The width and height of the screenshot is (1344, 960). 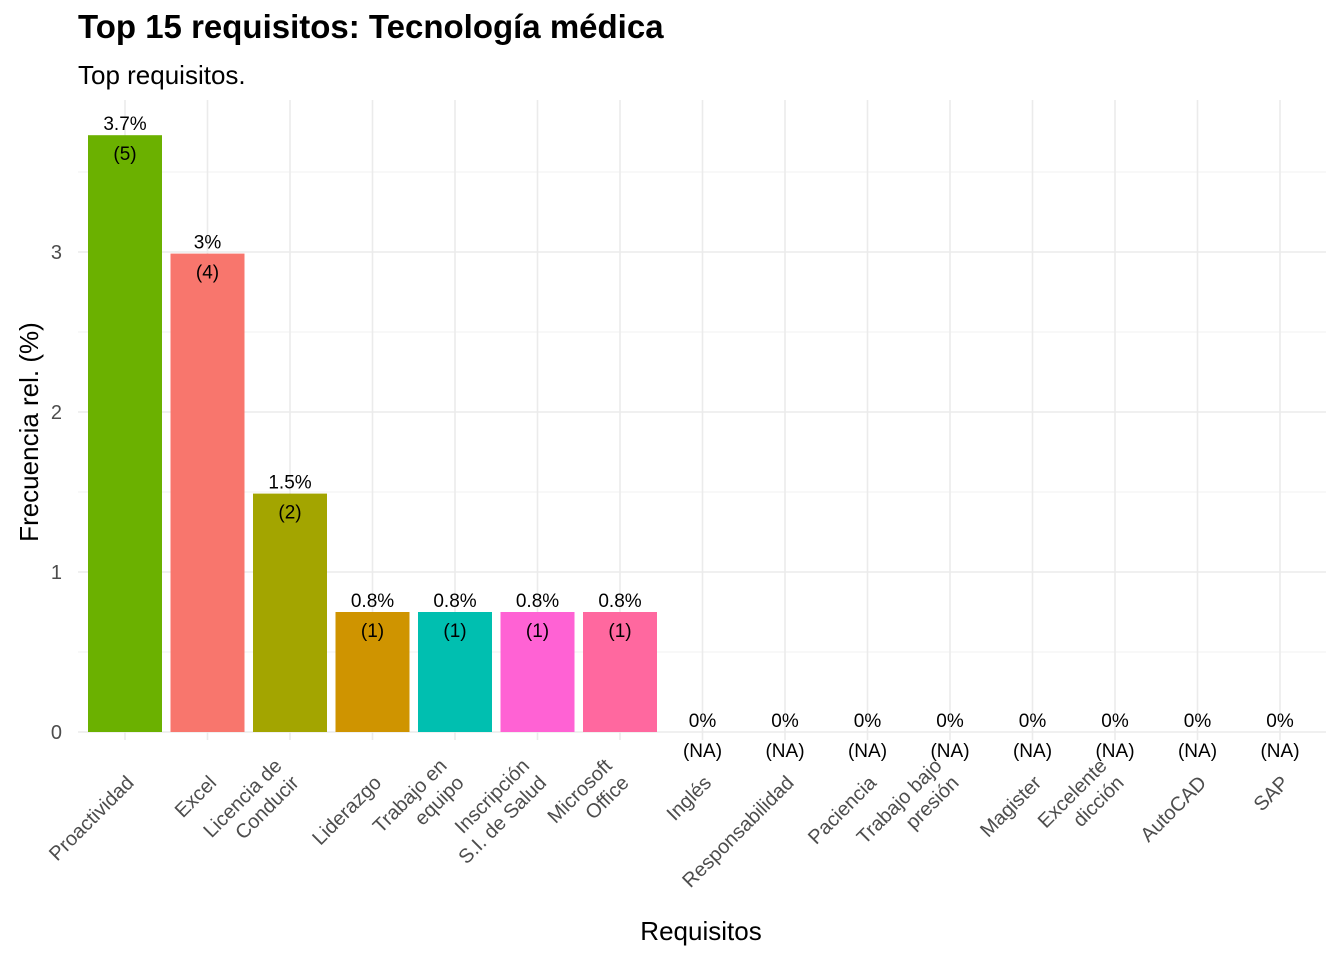 I want to click on x-tick-label-line: Inglés, so click(x=689, y=798).